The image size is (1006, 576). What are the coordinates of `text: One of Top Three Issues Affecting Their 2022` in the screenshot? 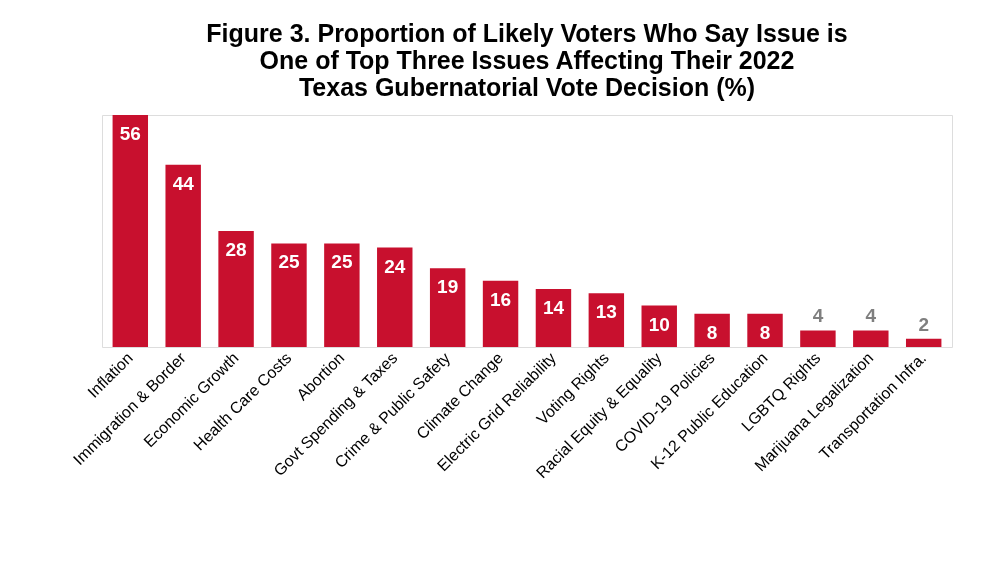 It's located at (527, 60).